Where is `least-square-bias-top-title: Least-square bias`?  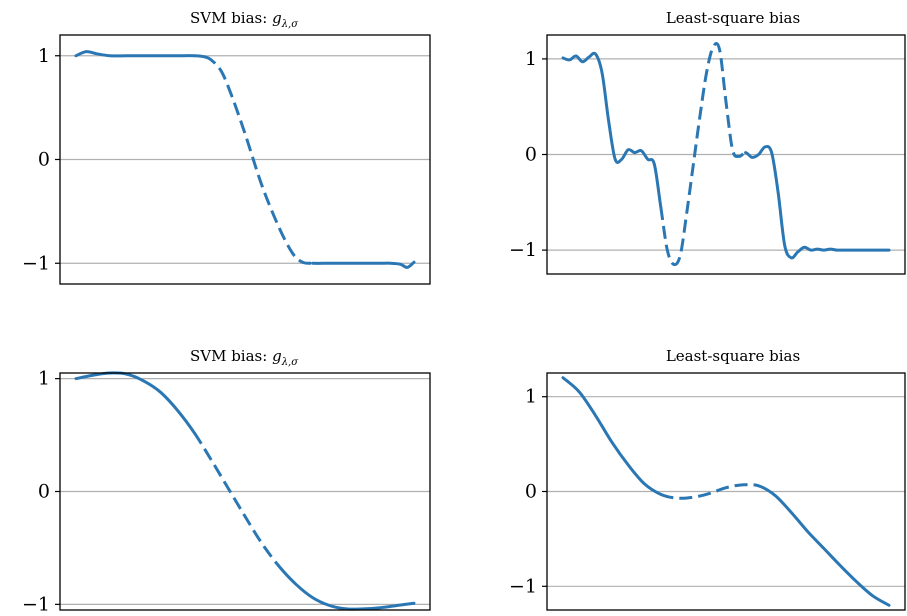
least-square-bias-top-title: Least-square bias is located at coordinates (733, 18).